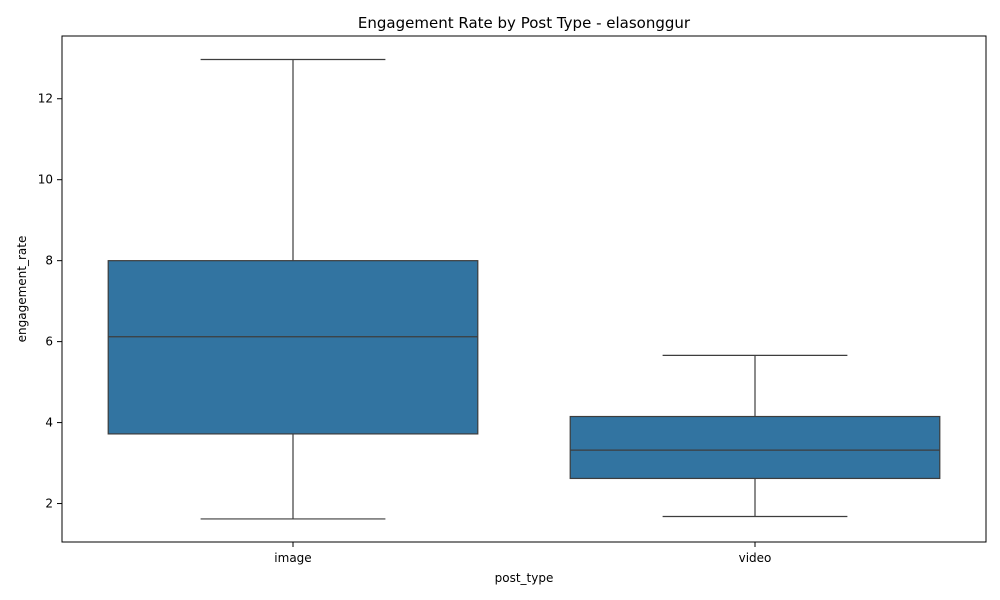 The height and width of the screenshot is (600, 1000). I want to click on x-axis-ticks: image video, so click(522, 553).